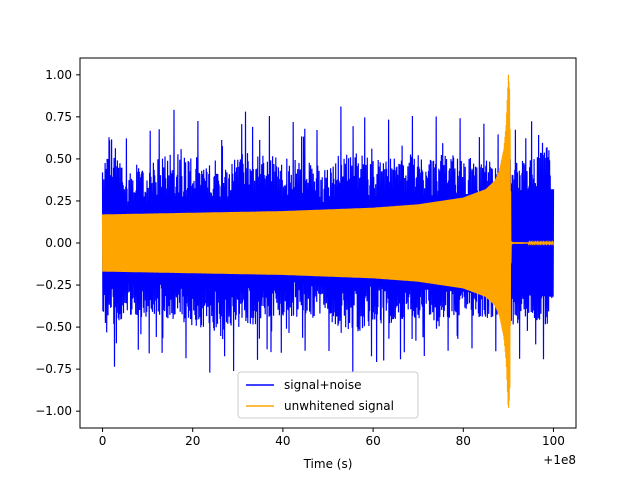 The width and height of the screenshot is (640, 480). I want to click on y-tick-label: 0.50, so click(58, 159).